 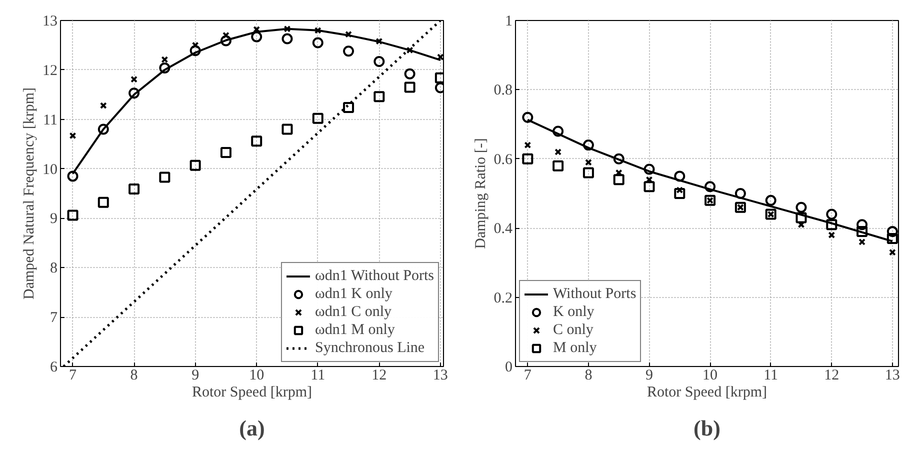 I want to click on y-tick-label: 0.4, so click(x=503, y=229).